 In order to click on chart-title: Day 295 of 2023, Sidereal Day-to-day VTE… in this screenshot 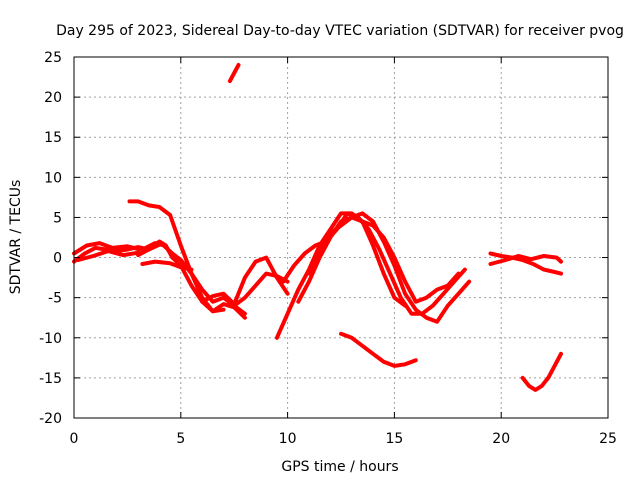, I will do `click(340, 31)`.